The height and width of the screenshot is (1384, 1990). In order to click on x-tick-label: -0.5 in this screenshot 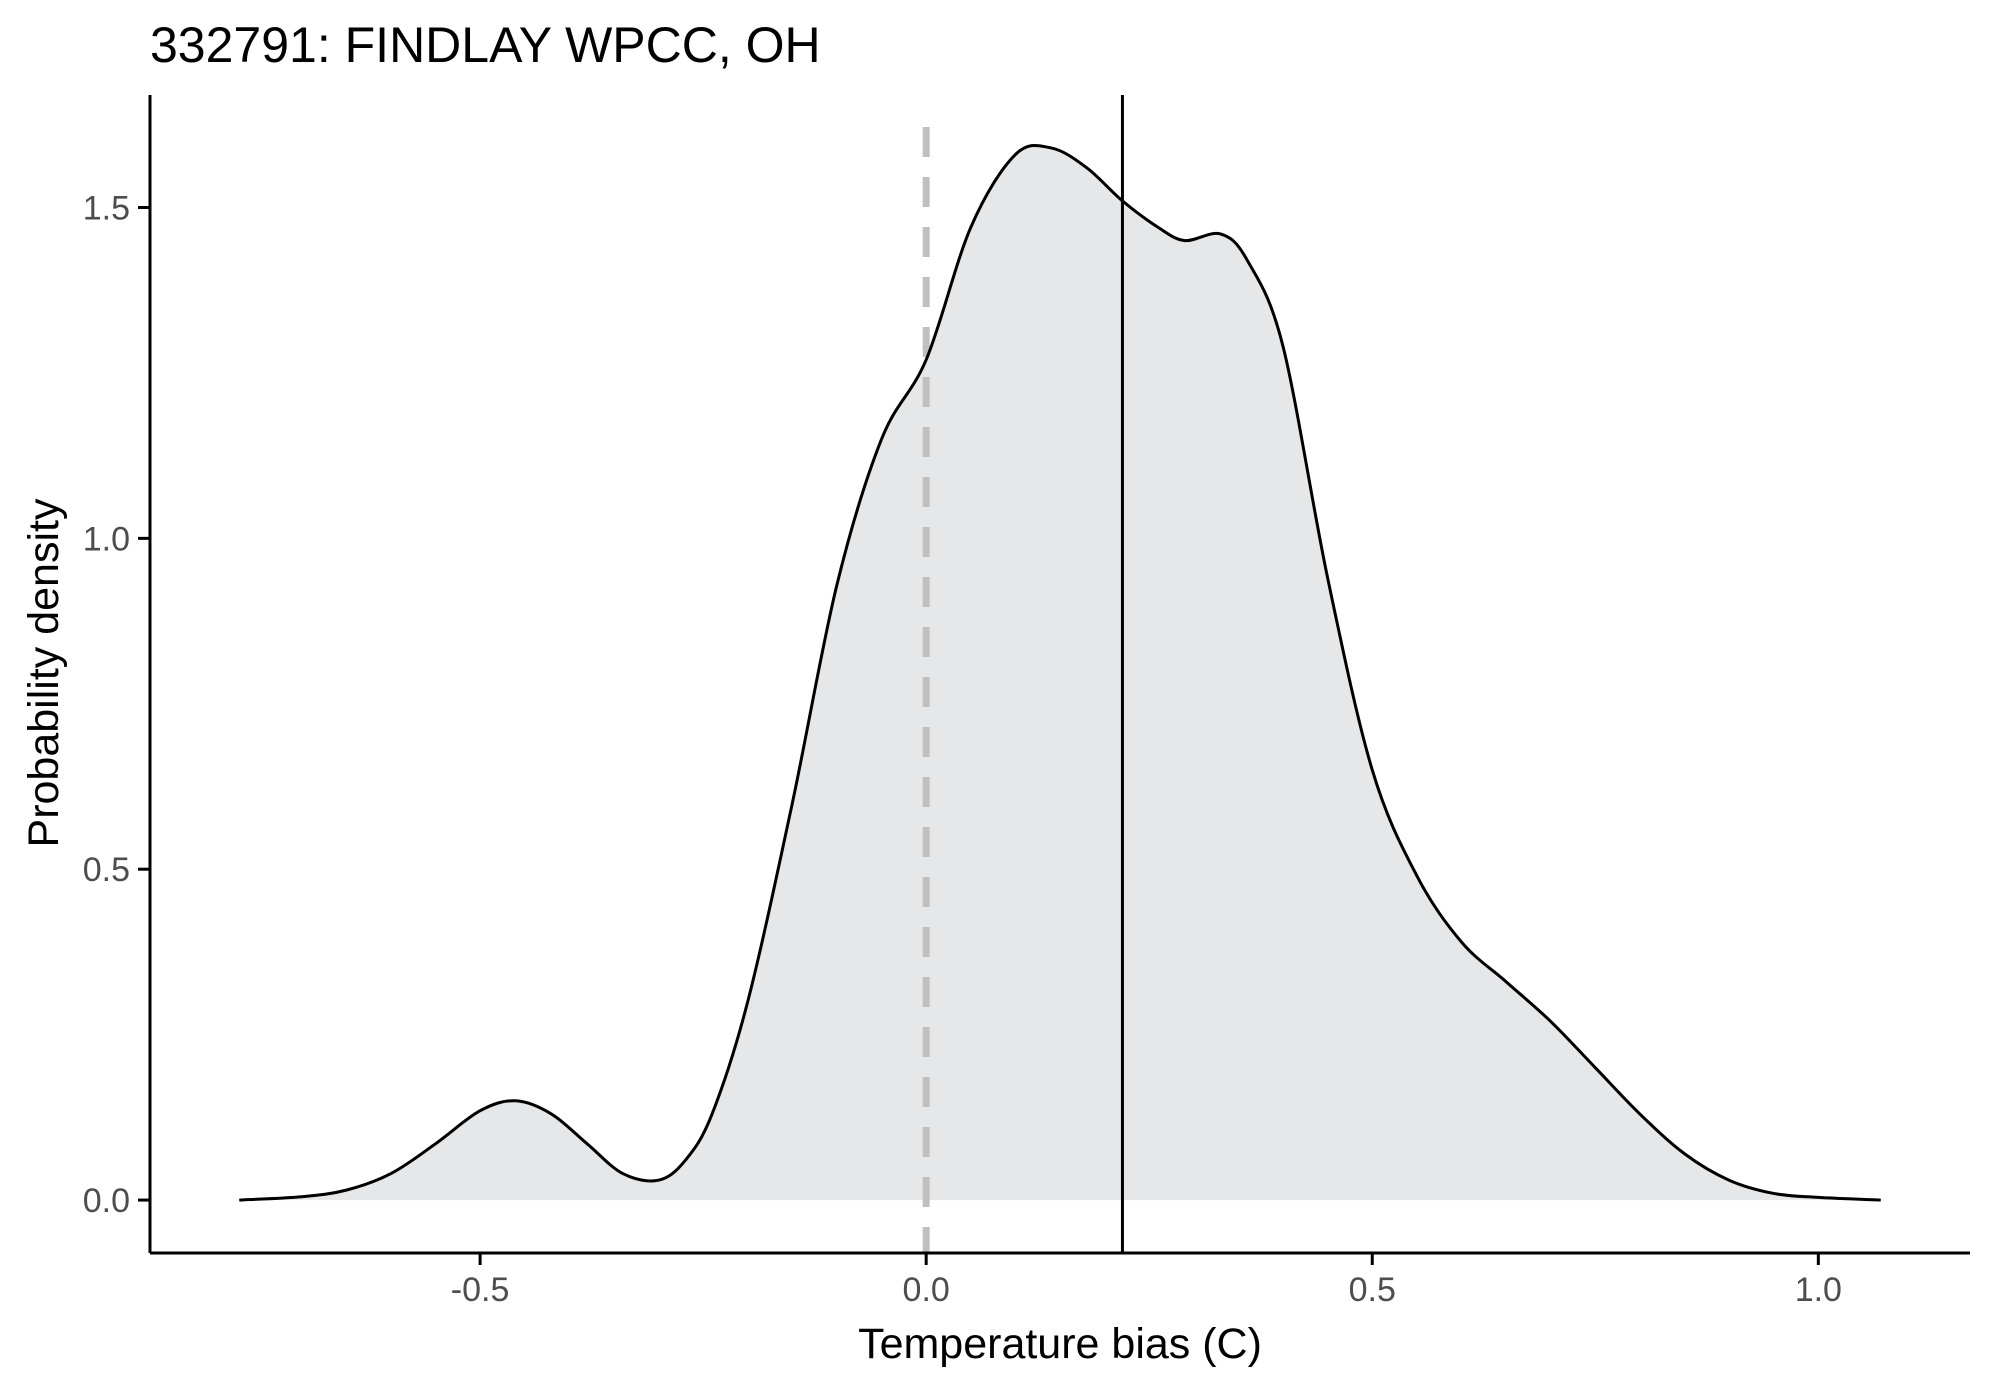, I will do `click(480, 1290)`.